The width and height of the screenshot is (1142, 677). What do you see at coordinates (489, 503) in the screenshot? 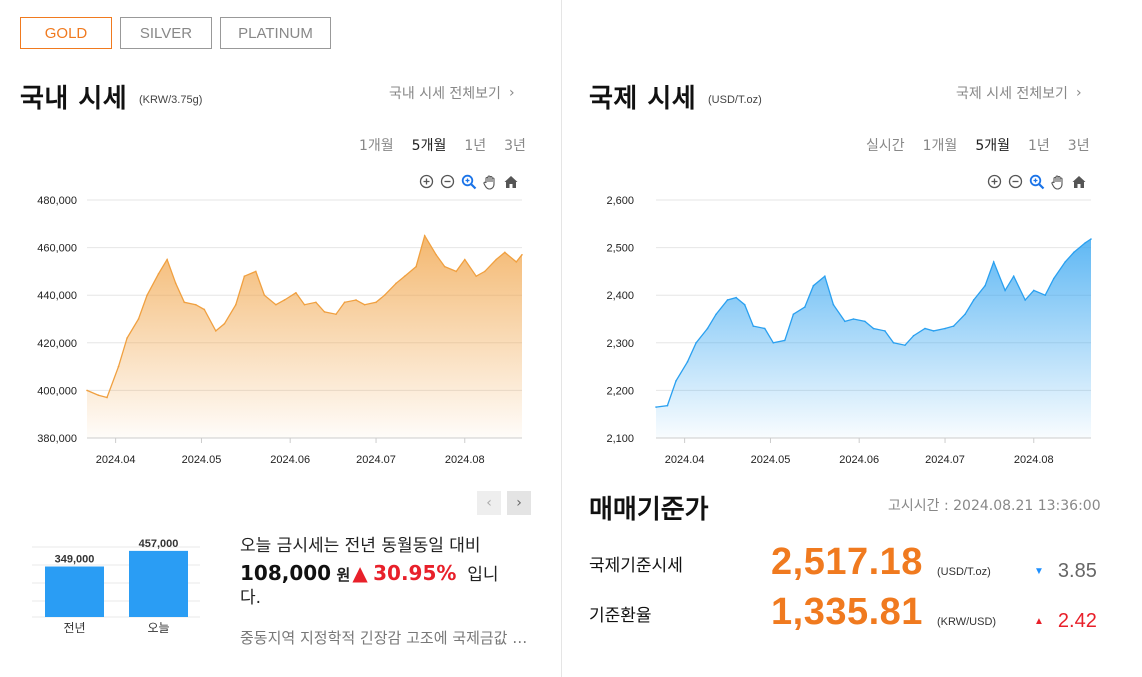
I see `pager-prev-button: ‹` at bounding box center [489, 503].